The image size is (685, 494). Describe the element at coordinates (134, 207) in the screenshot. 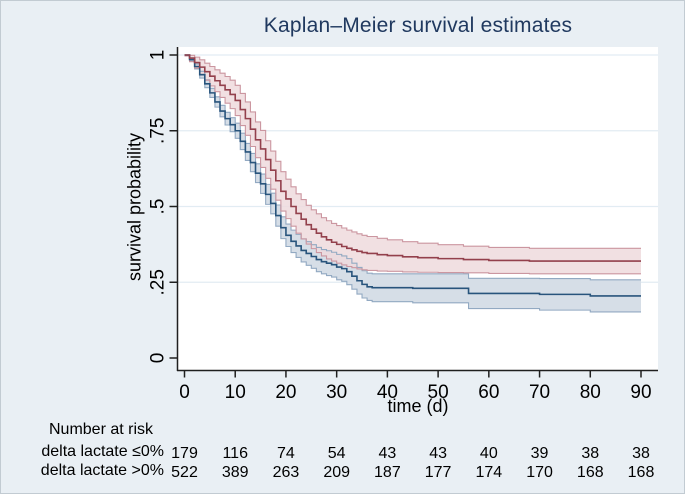

I see `y-axis-title: survival probability` at that location.